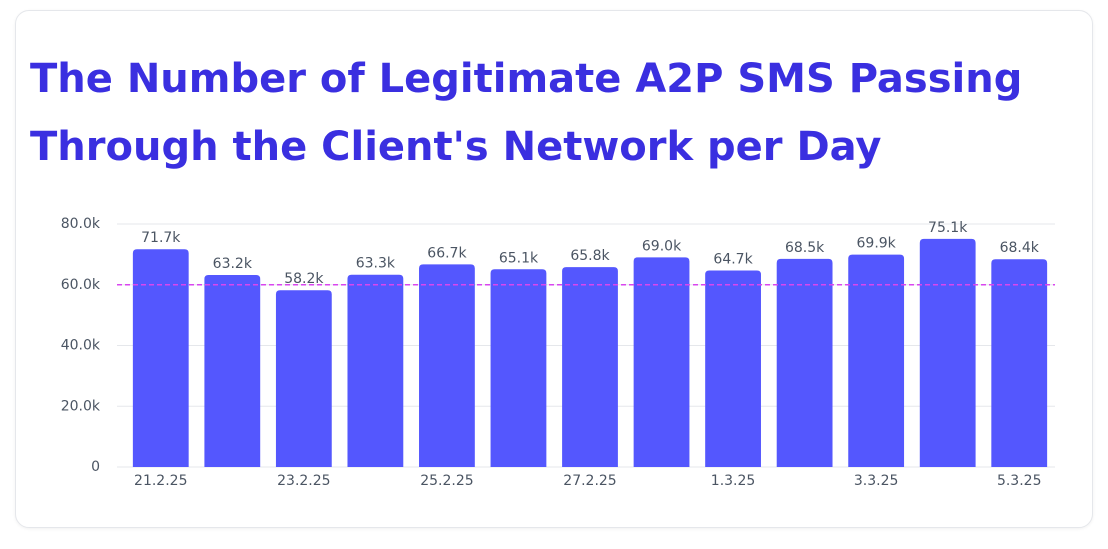 The width and height of the screenshot is (1108, 549). Describe the element at coordinates (81, 224) in the screenshot. I see `y-tick-label: 80.0k` at that location.